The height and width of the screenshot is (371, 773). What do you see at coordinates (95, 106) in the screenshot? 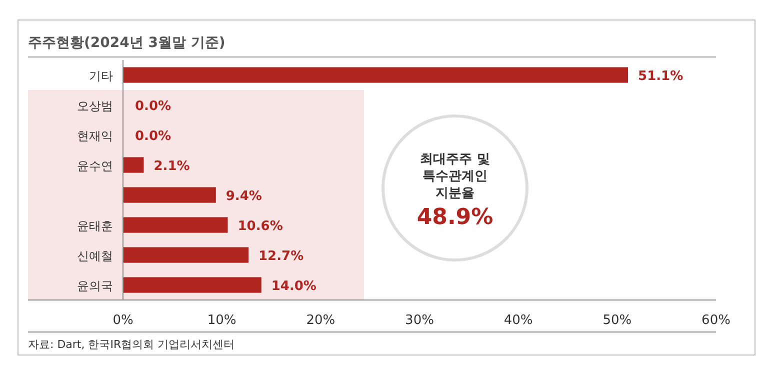
I see `y-tick-label: 오상범` at bounding box center [95, 106].